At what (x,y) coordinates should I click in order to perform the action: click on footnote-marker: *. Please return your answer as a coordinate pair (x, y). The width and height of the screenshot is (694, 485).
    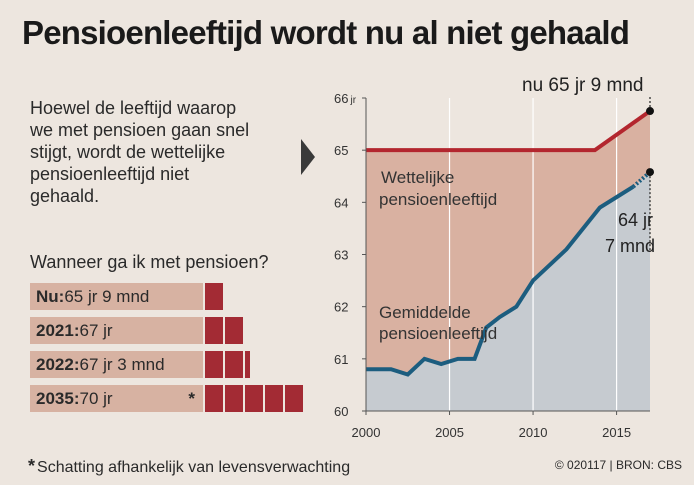
    Looking at the image, I should click on (32, 466).